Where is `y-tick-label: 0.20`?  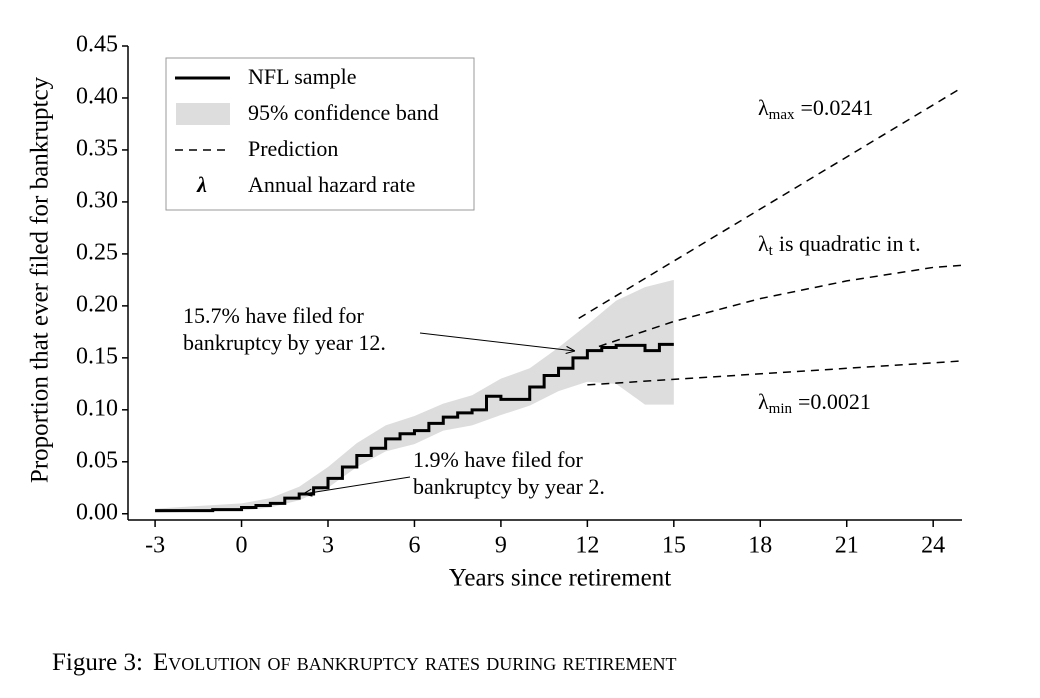 y-tick-label: 0.20 is located at coordinates (97, 304).